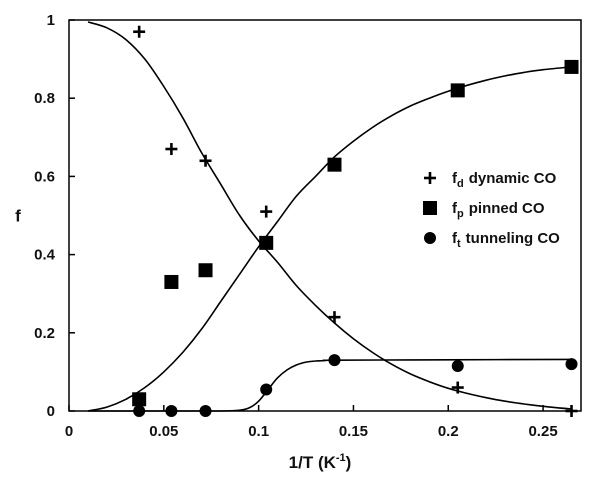  What do you see at coordinates (459, 244) in the screenshot?
I see `legend-subscript-tunneling: t` at bounding box center [459, 244].